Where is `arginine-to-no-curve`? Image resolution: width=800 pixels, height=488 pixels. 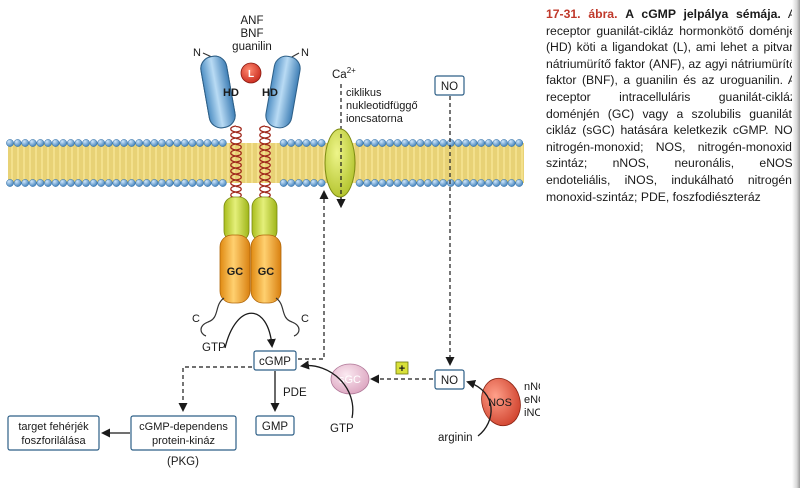 arginine-to-no-curve is located at coordinates (479, 408).